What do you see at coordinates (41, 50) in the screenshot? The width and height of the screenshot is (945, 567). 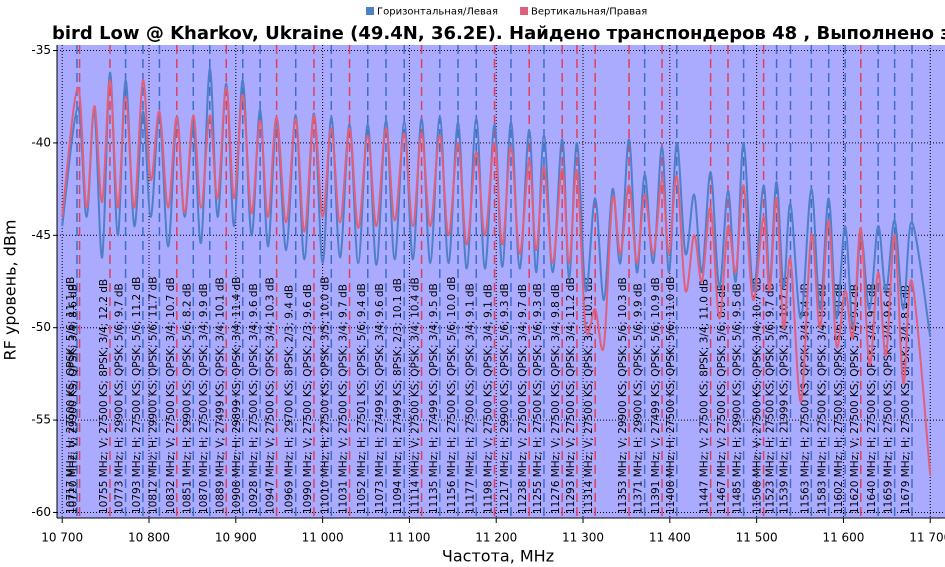 I see `y-tick-label: -35` at bounding box center [41, 50].